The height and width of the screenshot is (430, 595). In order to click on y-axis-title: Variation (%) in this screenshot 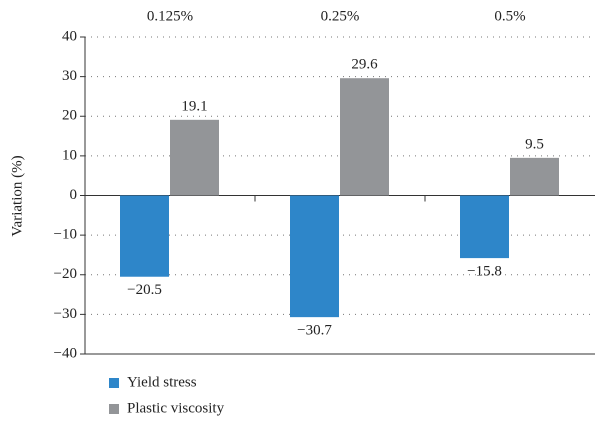, I will do `click(17, 195)`.